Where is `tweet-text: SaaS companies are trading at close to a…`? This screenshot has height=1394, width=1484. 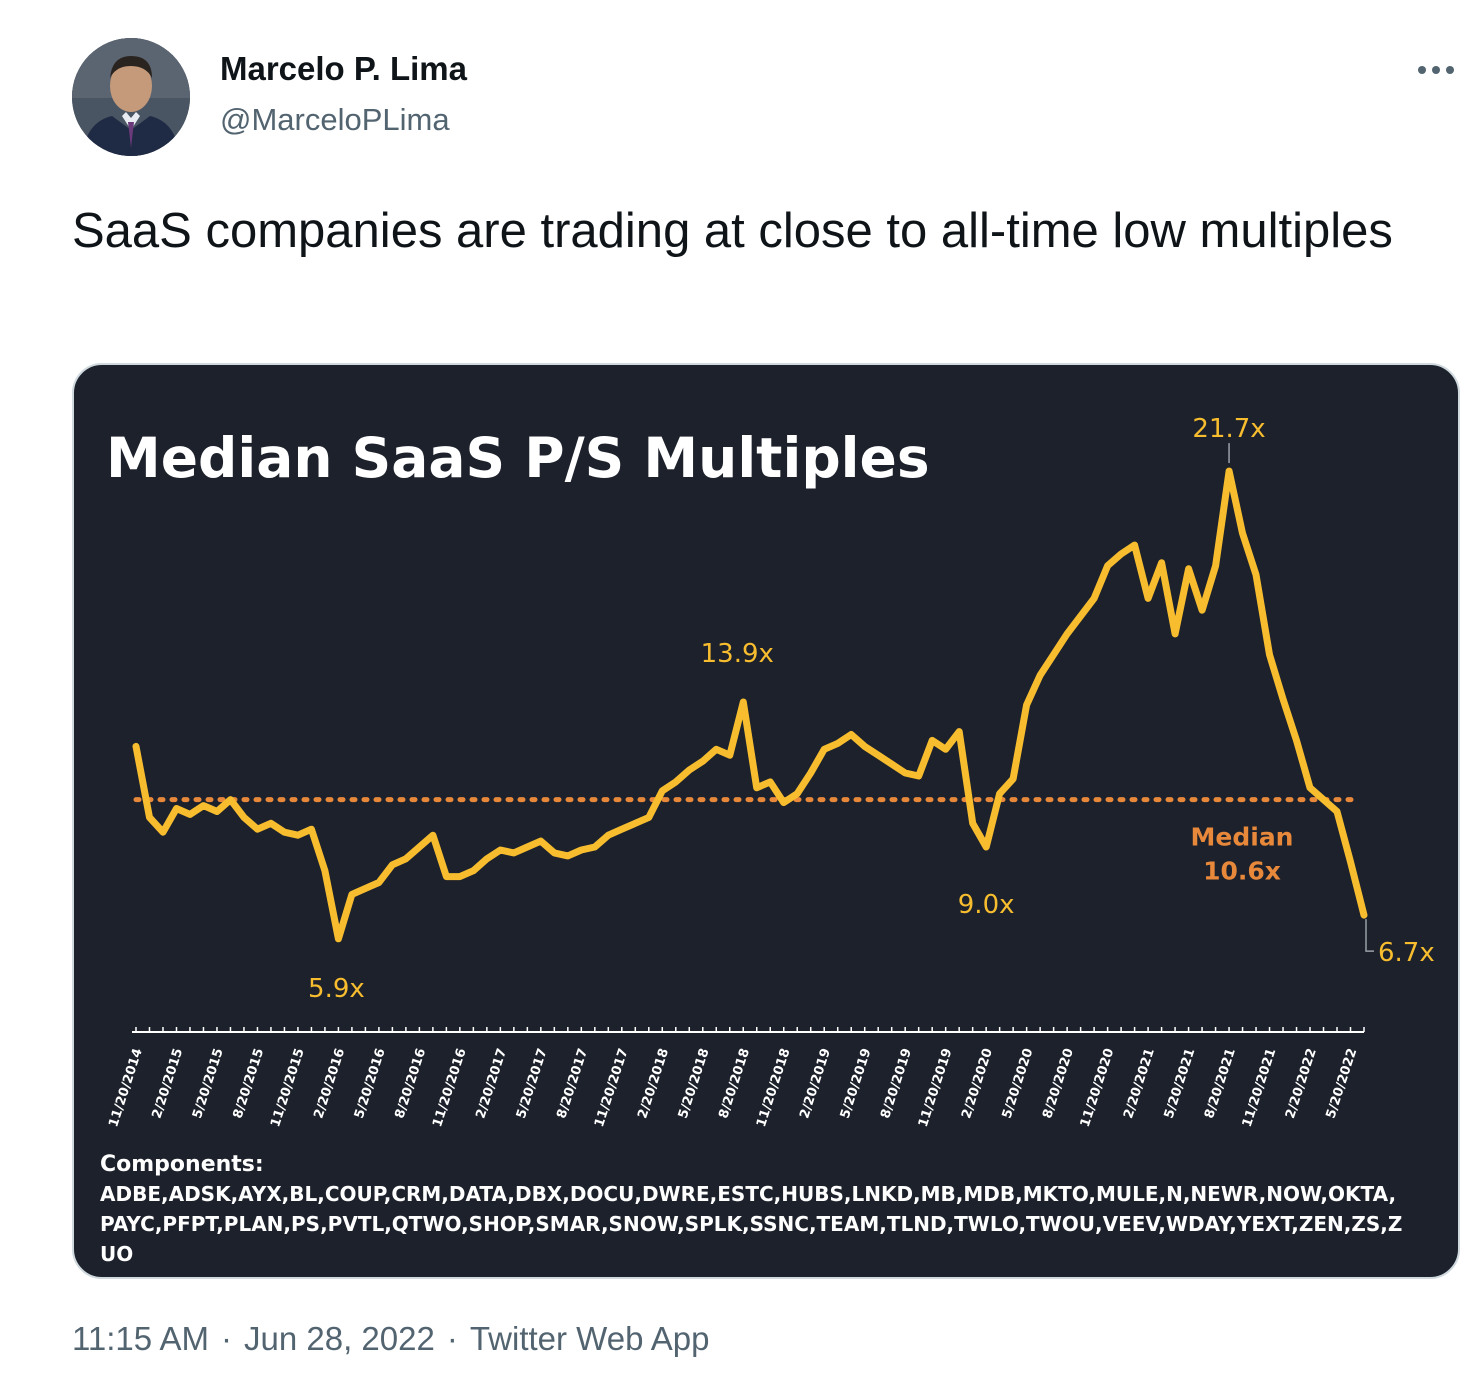
tweet-text: SaaS companies are trading at close to a… is located at coordinates (732, 231).